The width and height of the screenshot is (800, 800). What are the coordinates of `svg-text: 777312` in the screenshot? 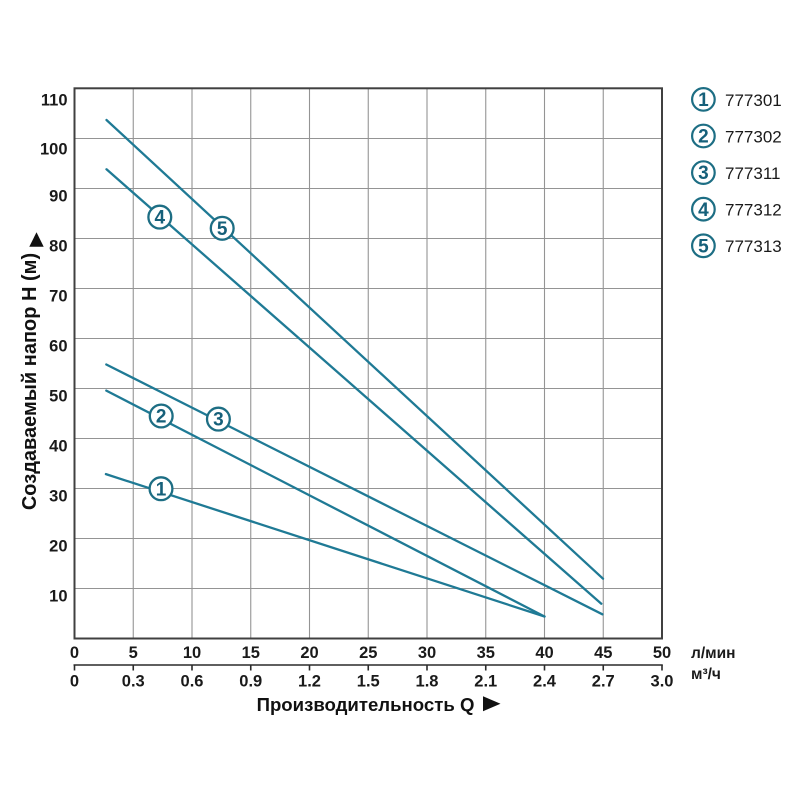 It's located at (753, 210).